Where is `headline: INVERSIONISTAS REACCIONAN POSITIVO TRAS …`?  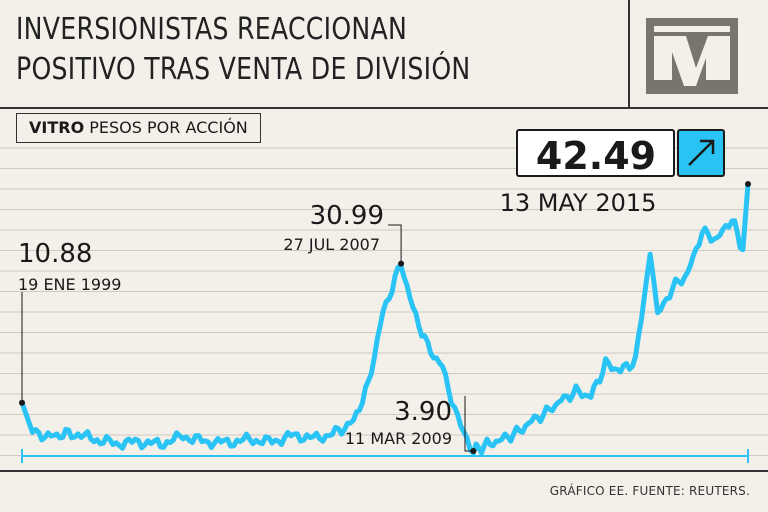
headline: INVERSIONISTAS REACCIONAN POSITIVO TRAS … is located at coordinates (268, 50).